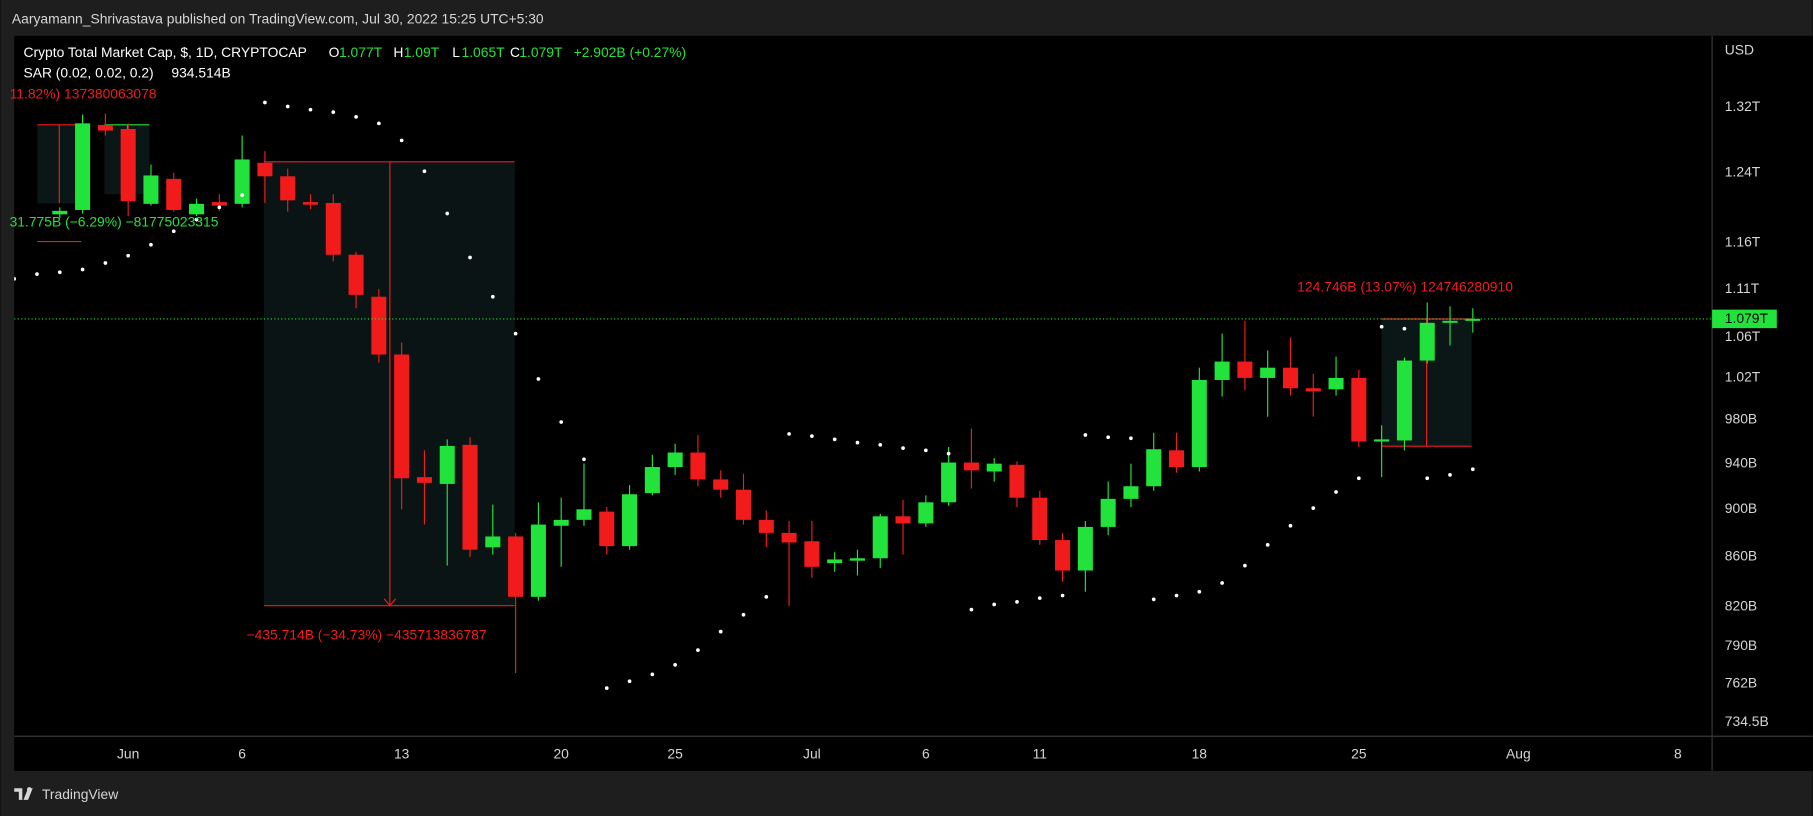 The image size is (1813, 816). I want to click on x-tick-label: Jun, so click(128, 753).